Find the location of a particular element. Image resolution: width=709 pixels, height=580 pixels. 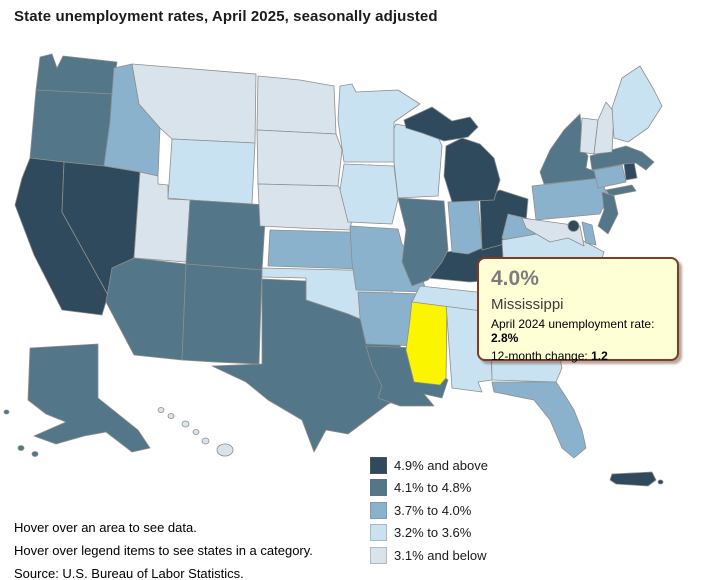

tooltip-change: 12-month change: 1.2 is located at coordinates (549, 356).